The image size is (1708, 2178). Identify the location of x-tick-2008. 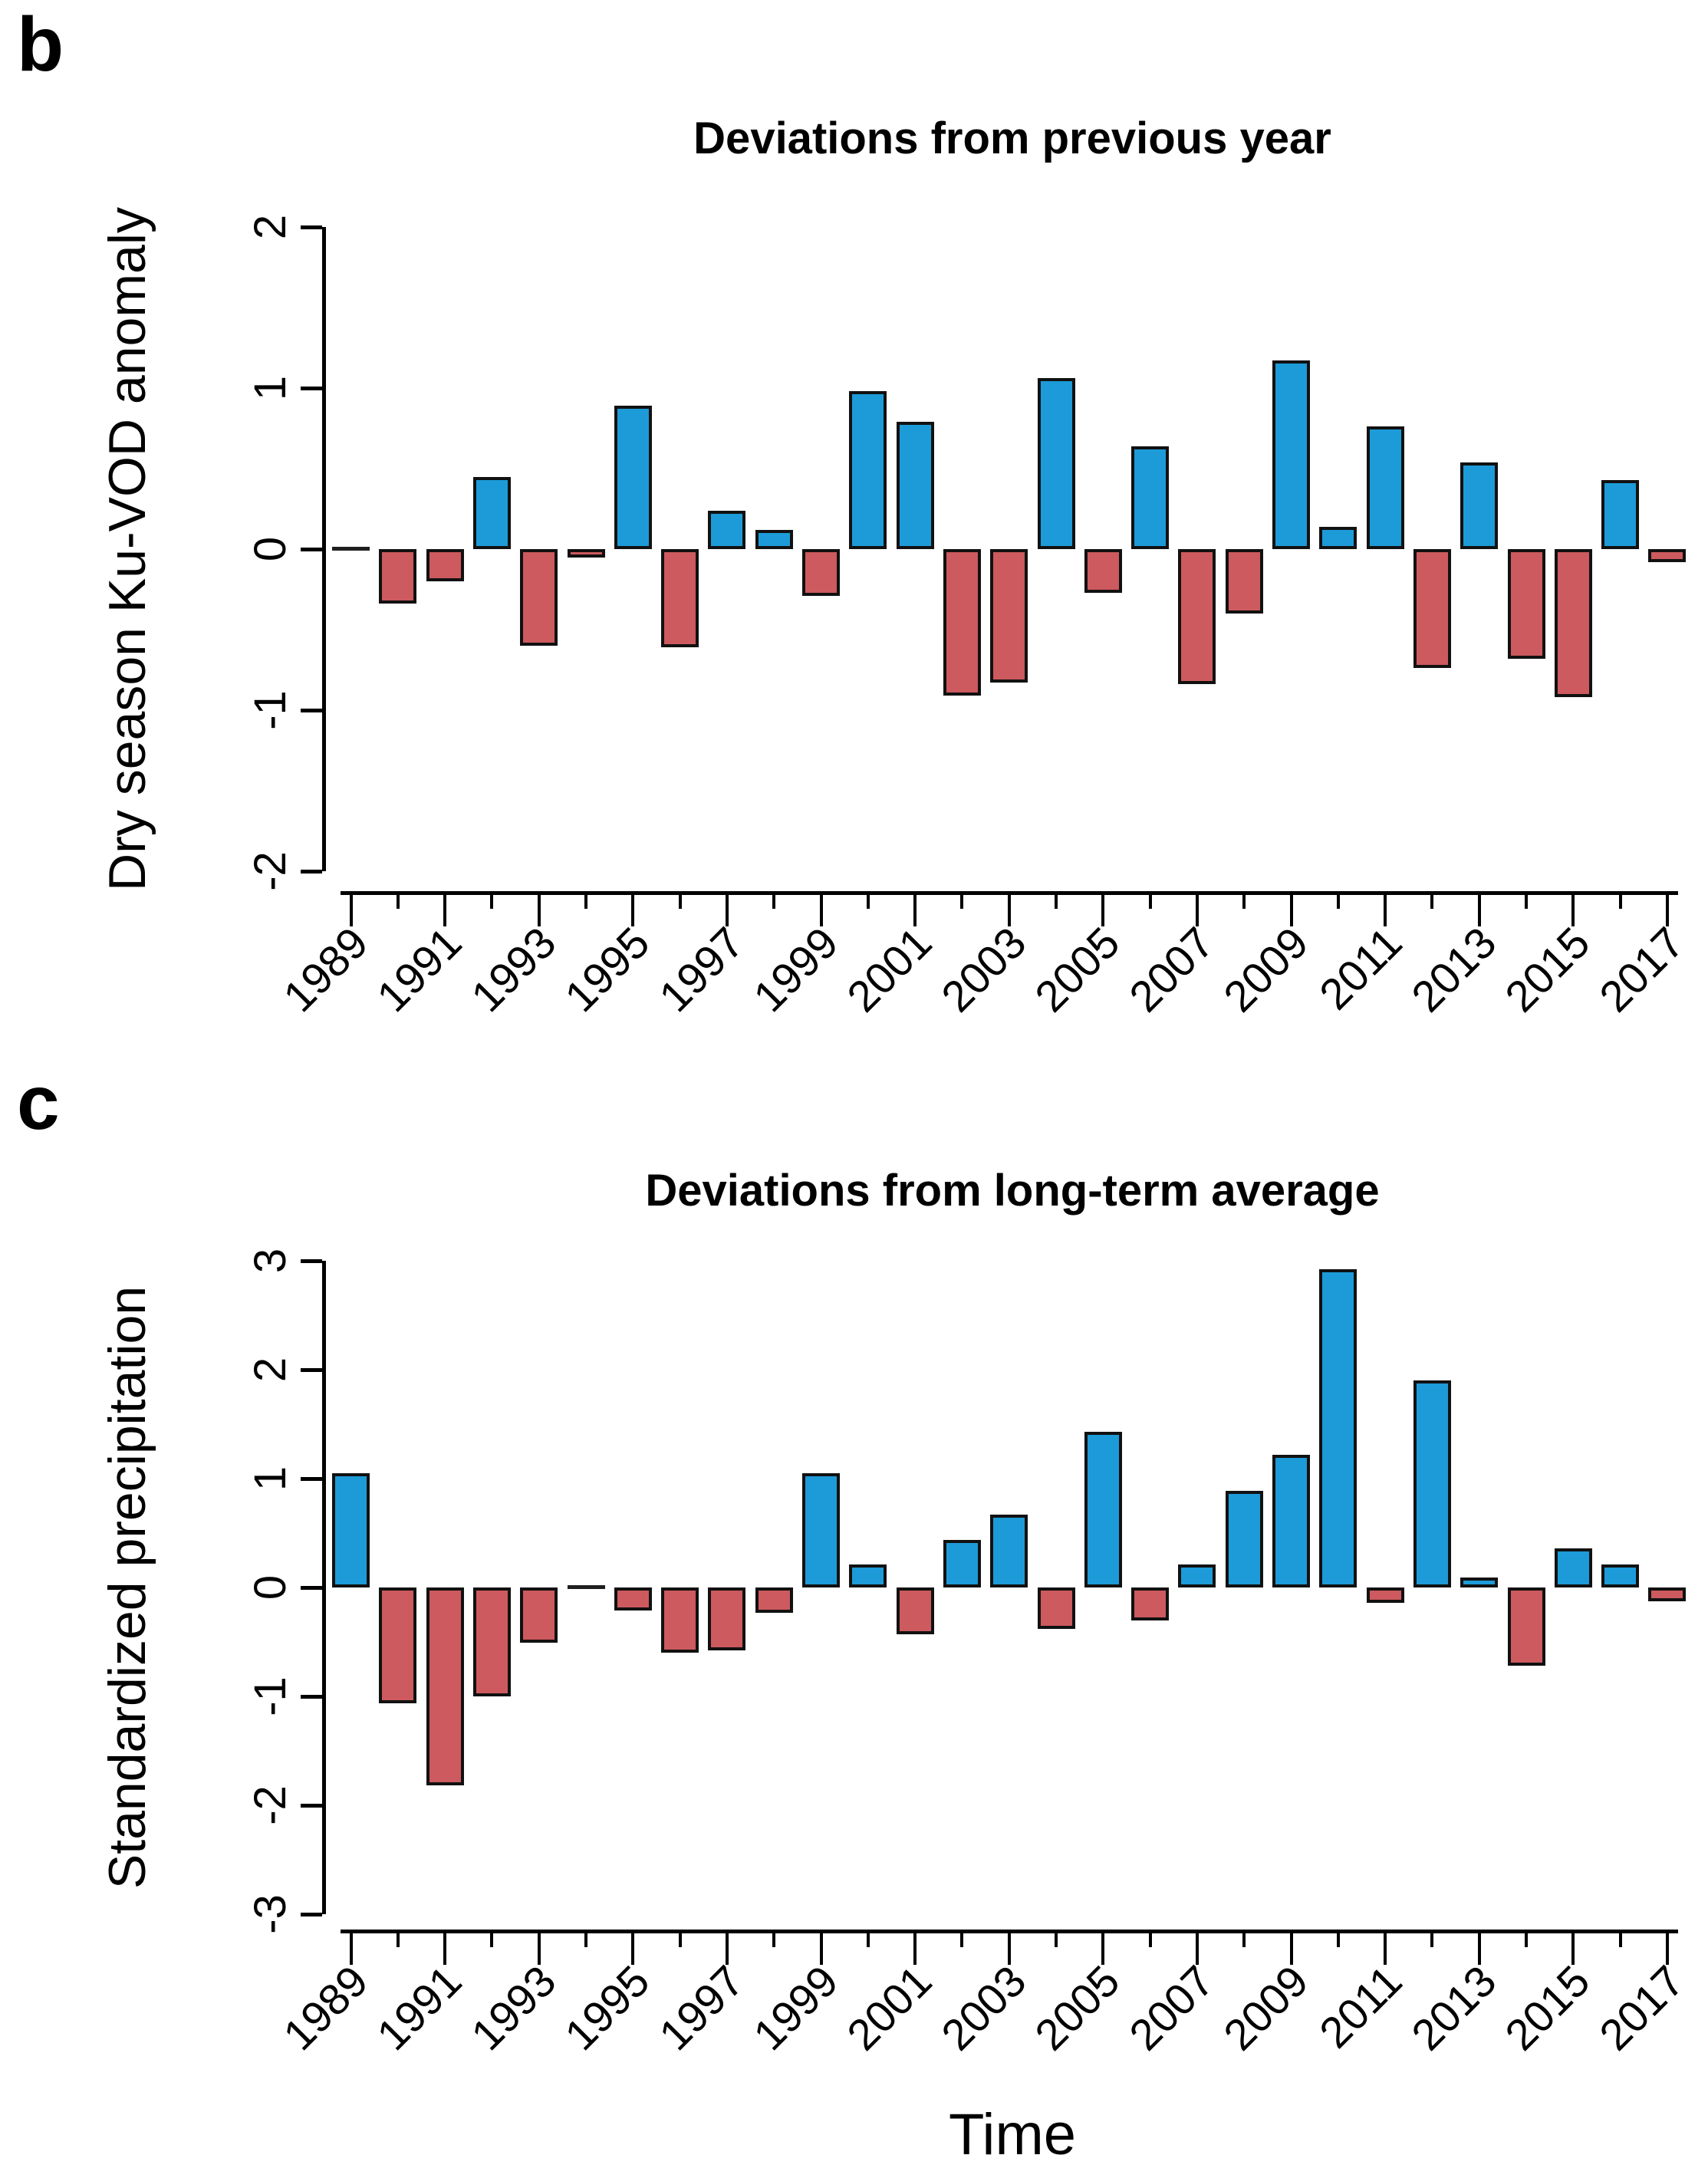
(1244, 900).